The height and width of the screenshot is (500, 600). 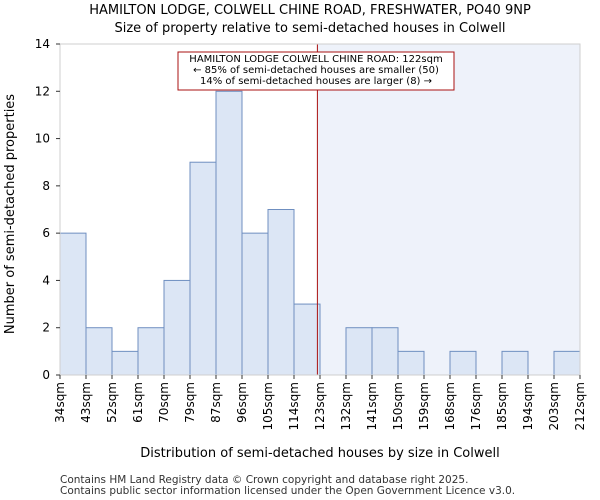 What do you see at coordinates (255, 304) in the screenshot?
I see `bar-96sqm` at bounding box center [255, 304].